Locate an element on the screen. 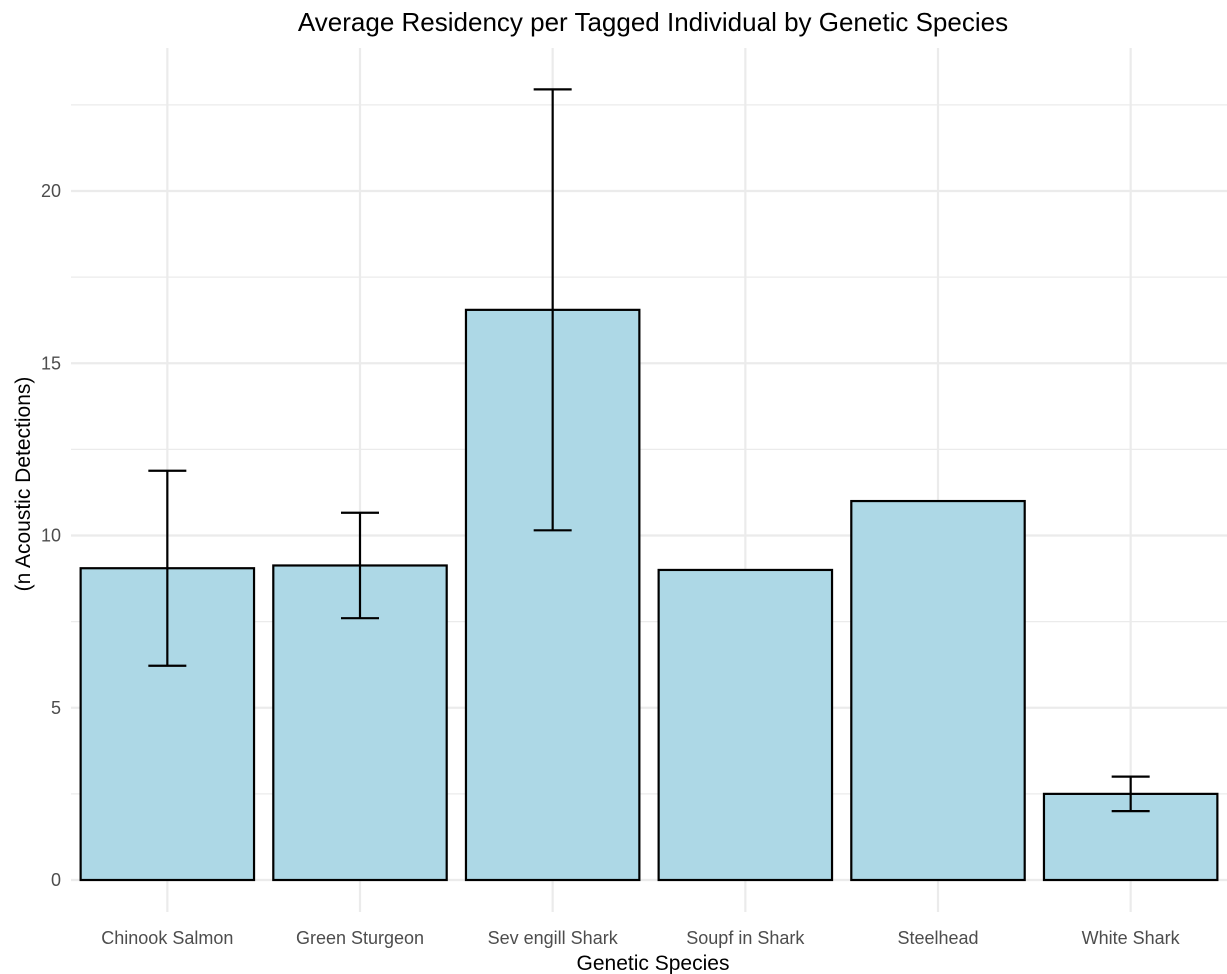 This screenshot has width=1227, height=974. x-tick-label: Soupf in Shark is located at coordinates (745, 938).